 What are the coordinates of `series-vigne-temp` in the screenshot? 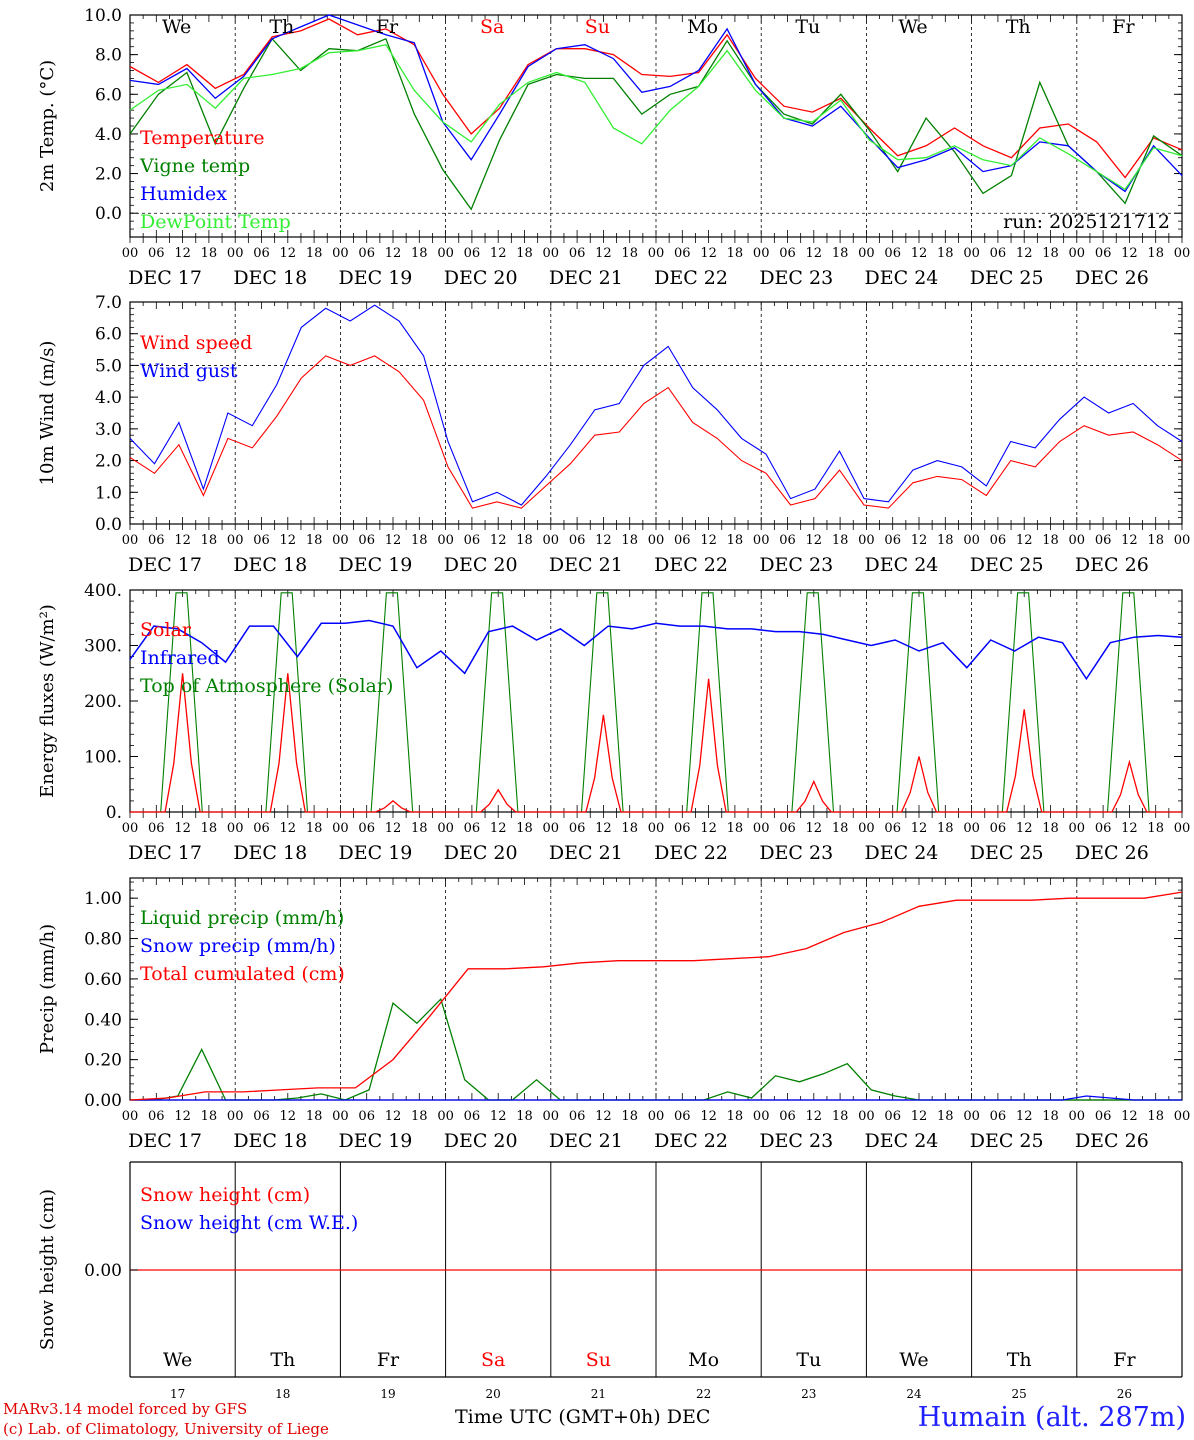 It's located at (656, 124).